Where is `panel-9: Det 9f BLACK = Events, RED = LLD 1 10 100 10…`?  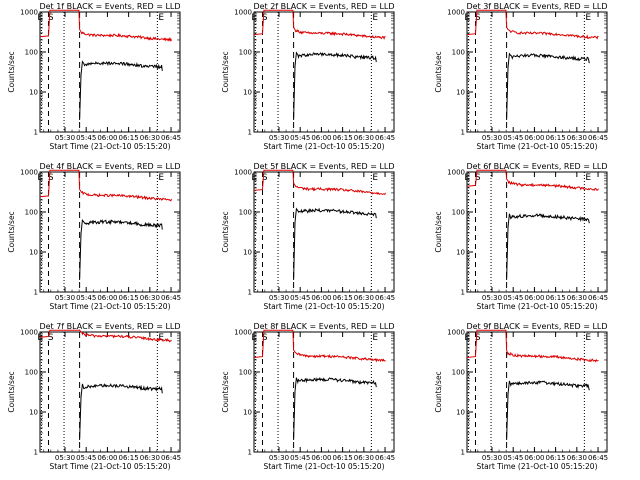
panel-9: Det 9f BLACK = Events, RED = LLD 1 10 100 10… is located at coordinates (521, 396).